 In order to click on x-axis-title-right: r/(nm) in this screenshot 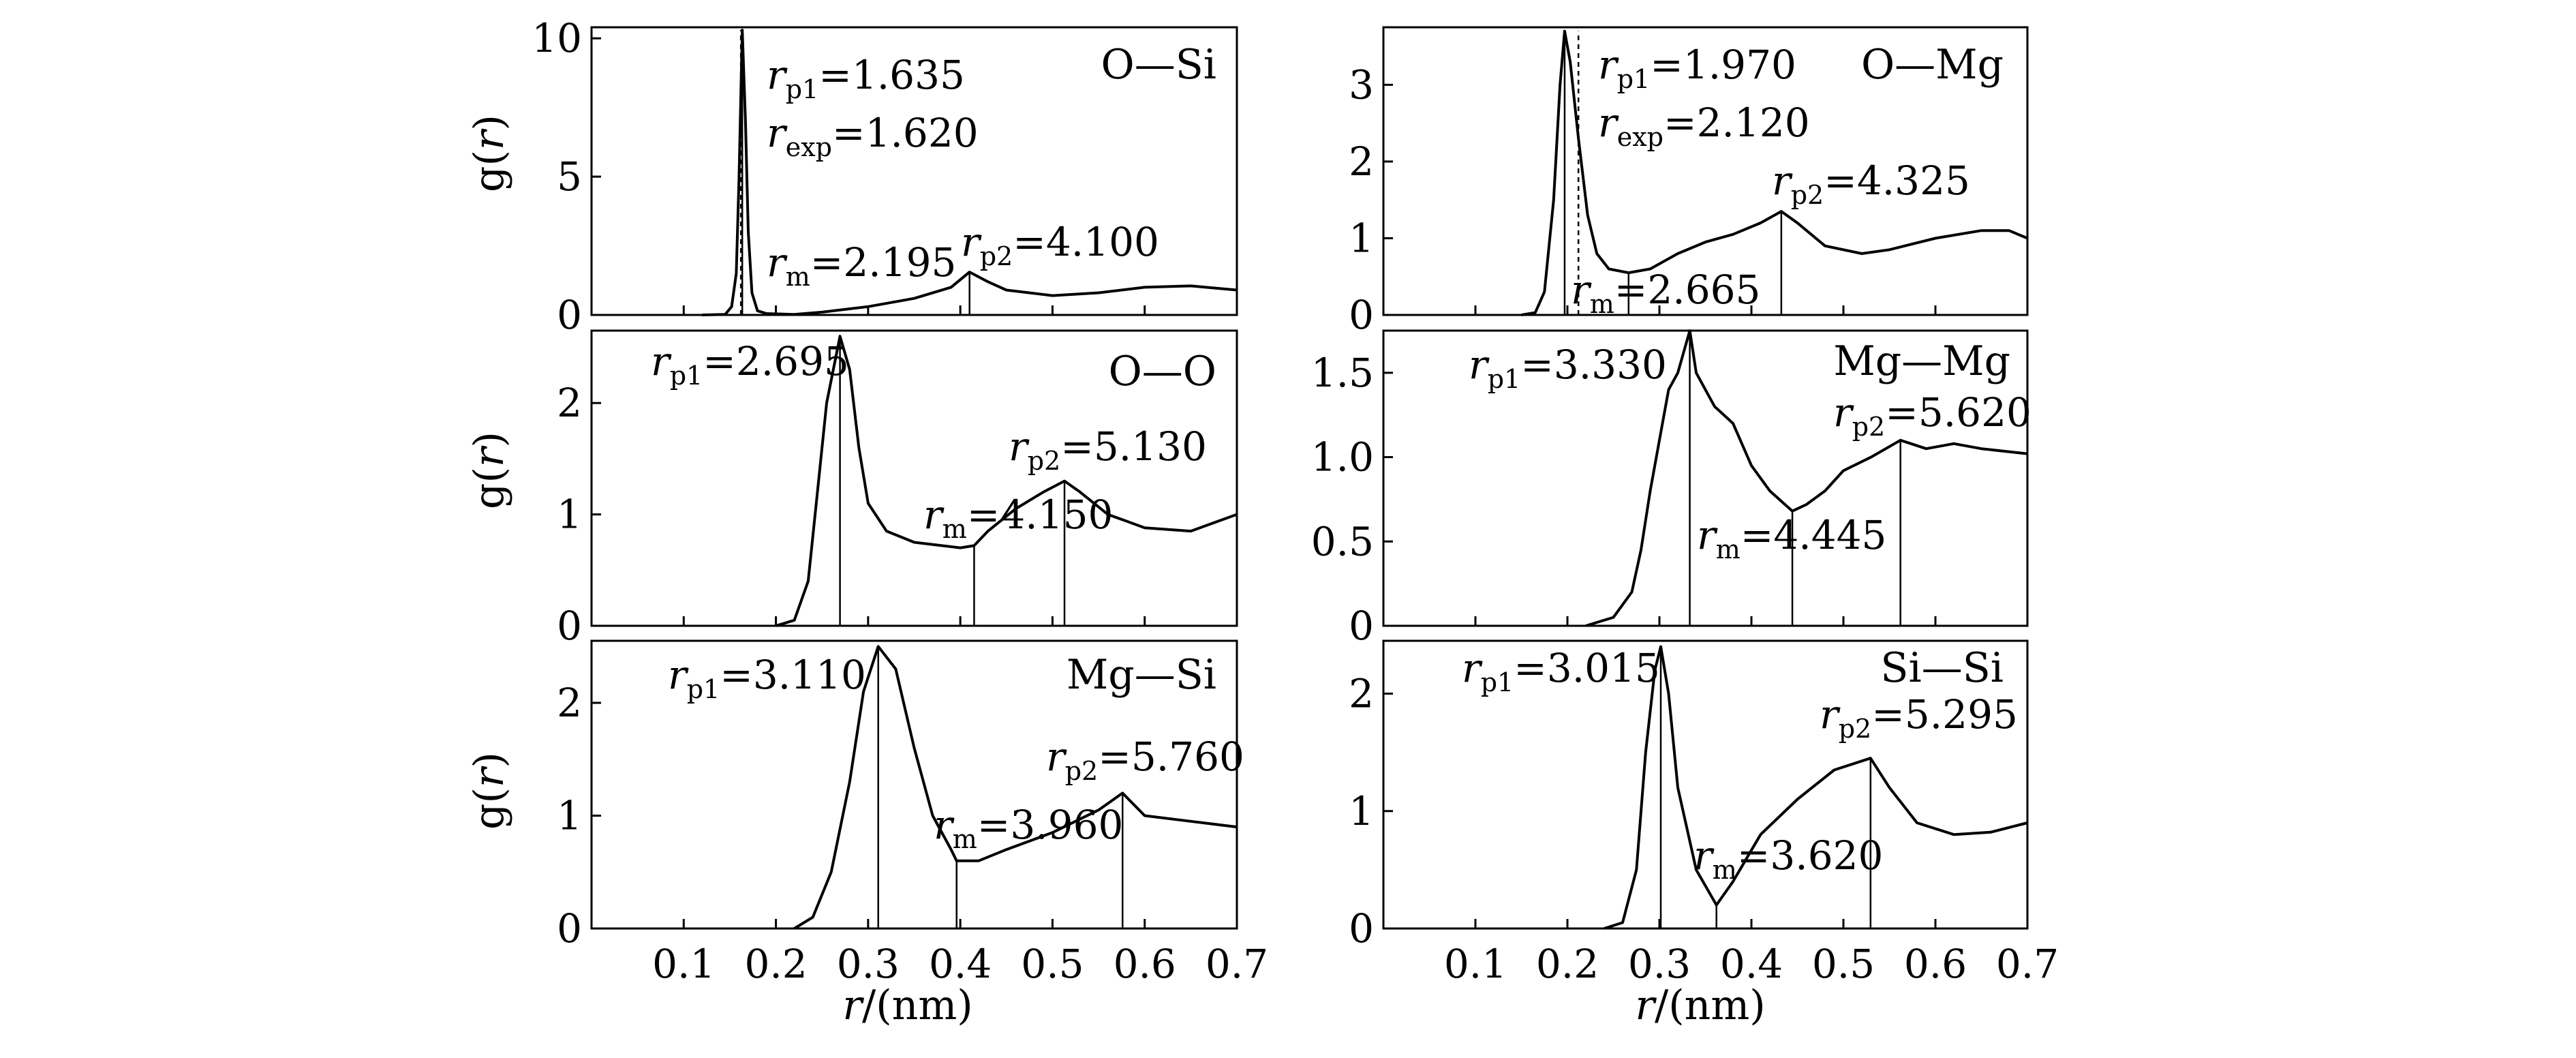, I will do `click(1700, 1006)`.